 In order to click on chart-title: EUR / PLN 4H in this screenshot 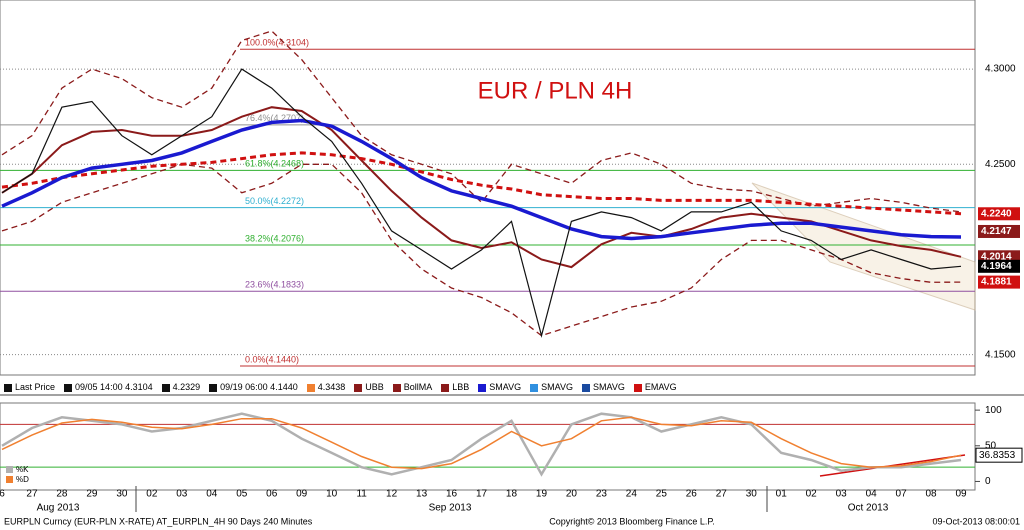, I will do `click(555, 90)`.